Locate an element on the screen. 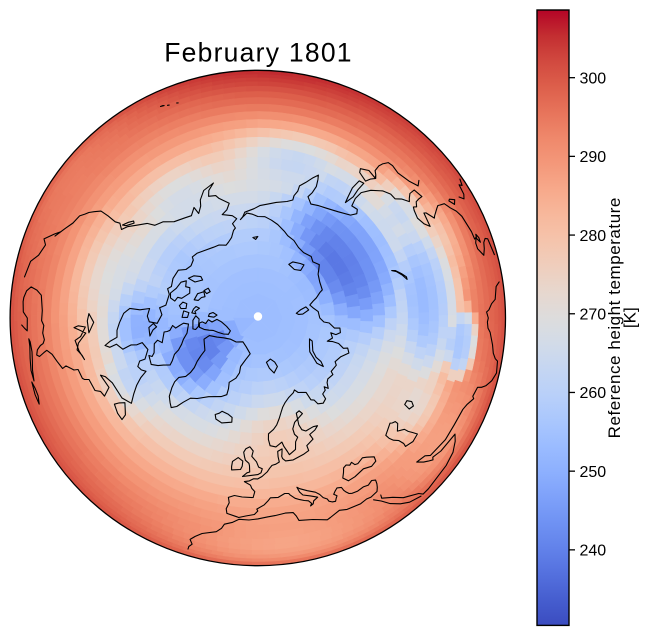 The width and height of the screenshot is (649, 641). svg-text: Reference height temperature is located at coordinates (614, 317).